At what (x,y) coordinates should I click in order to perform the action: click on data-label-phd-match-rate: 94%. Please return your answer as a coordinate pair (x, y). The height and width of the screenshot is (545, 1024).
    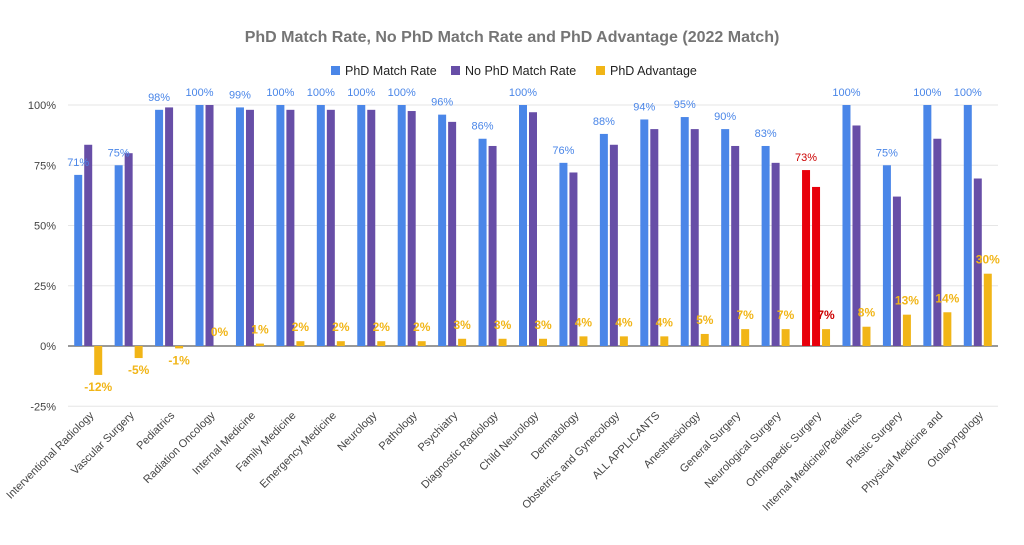
    Looking at the image, I should click on (644, 107).